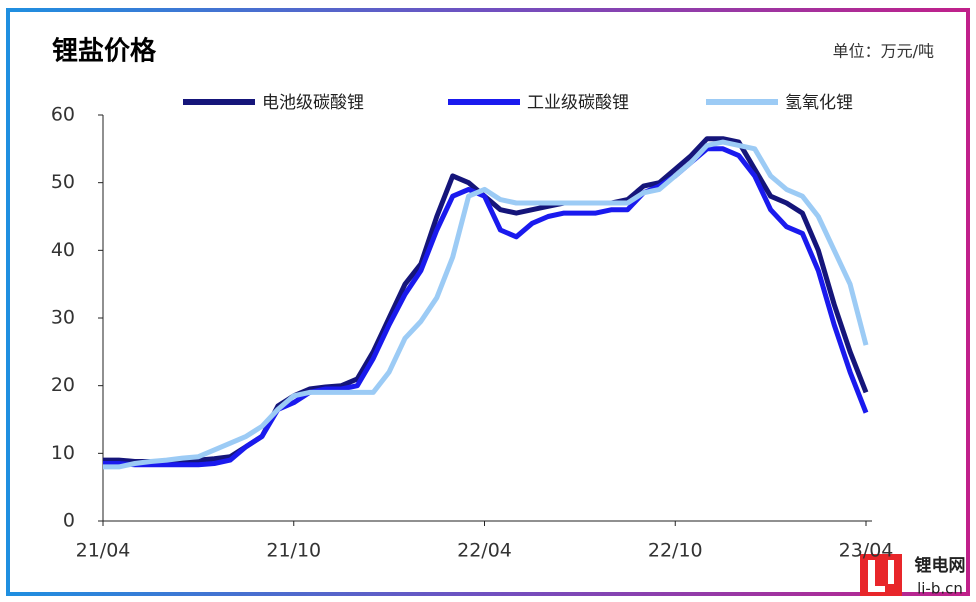  Describe the element at coordinates (866, 551) in the screenshot. I see `x-tick-label: 23/04` at that location.